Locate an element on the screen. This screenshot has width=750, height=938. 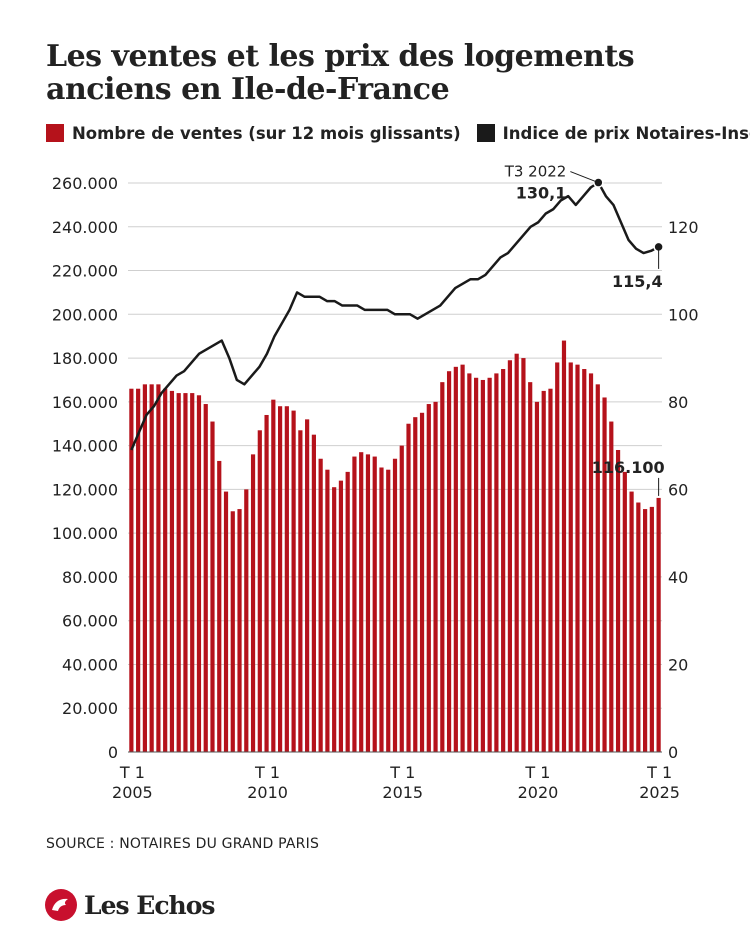
legend-label-sales: Nombre de ventes (sur 12 mois glissants) is located at coordinates (266, 133).